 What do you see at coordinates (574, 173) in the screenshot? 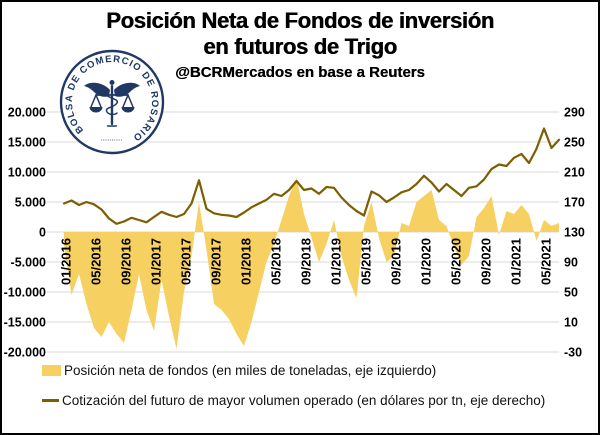
I see `svg-text: 210` at bounding box center [574, 173].